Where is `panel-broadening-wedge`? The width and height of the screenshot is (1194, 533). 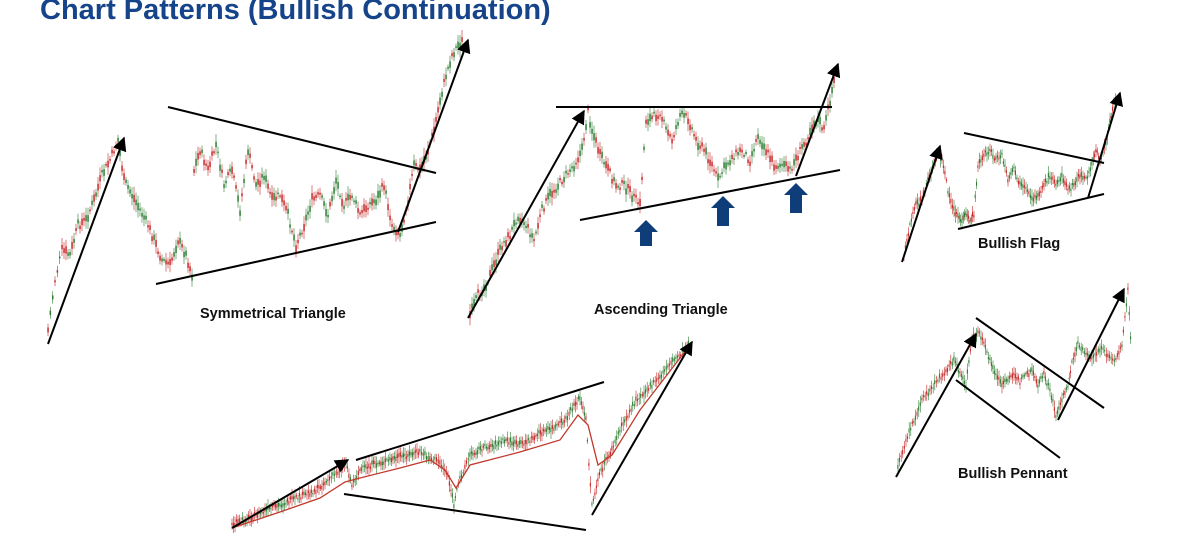
panel-broadening-wedge is located at coordinates (462, 434).